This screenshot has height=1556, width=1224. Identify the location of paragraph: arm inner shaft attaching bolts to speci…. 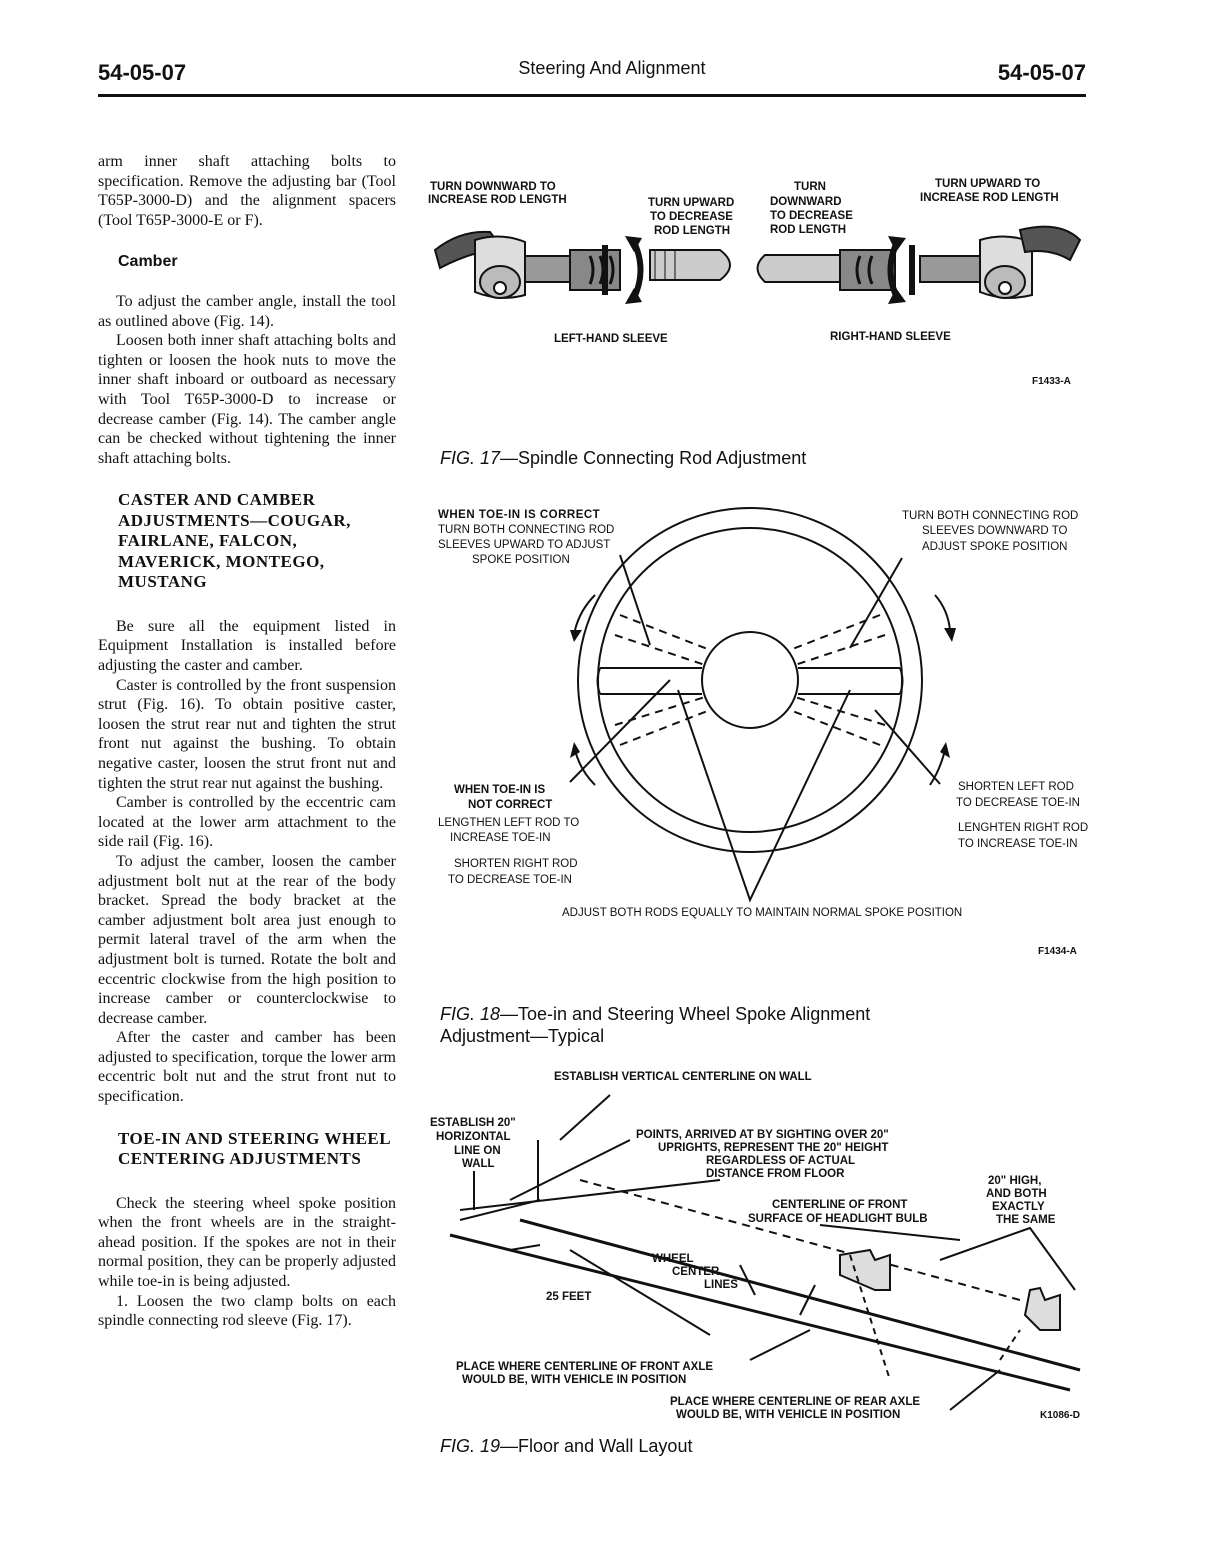
(247, 191).